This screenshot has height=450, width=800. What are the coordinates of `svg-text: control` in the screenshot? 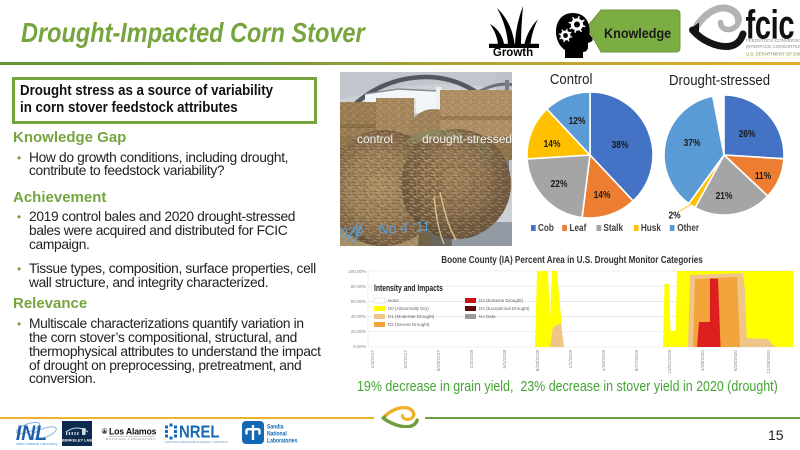 It's located at (375, 139).